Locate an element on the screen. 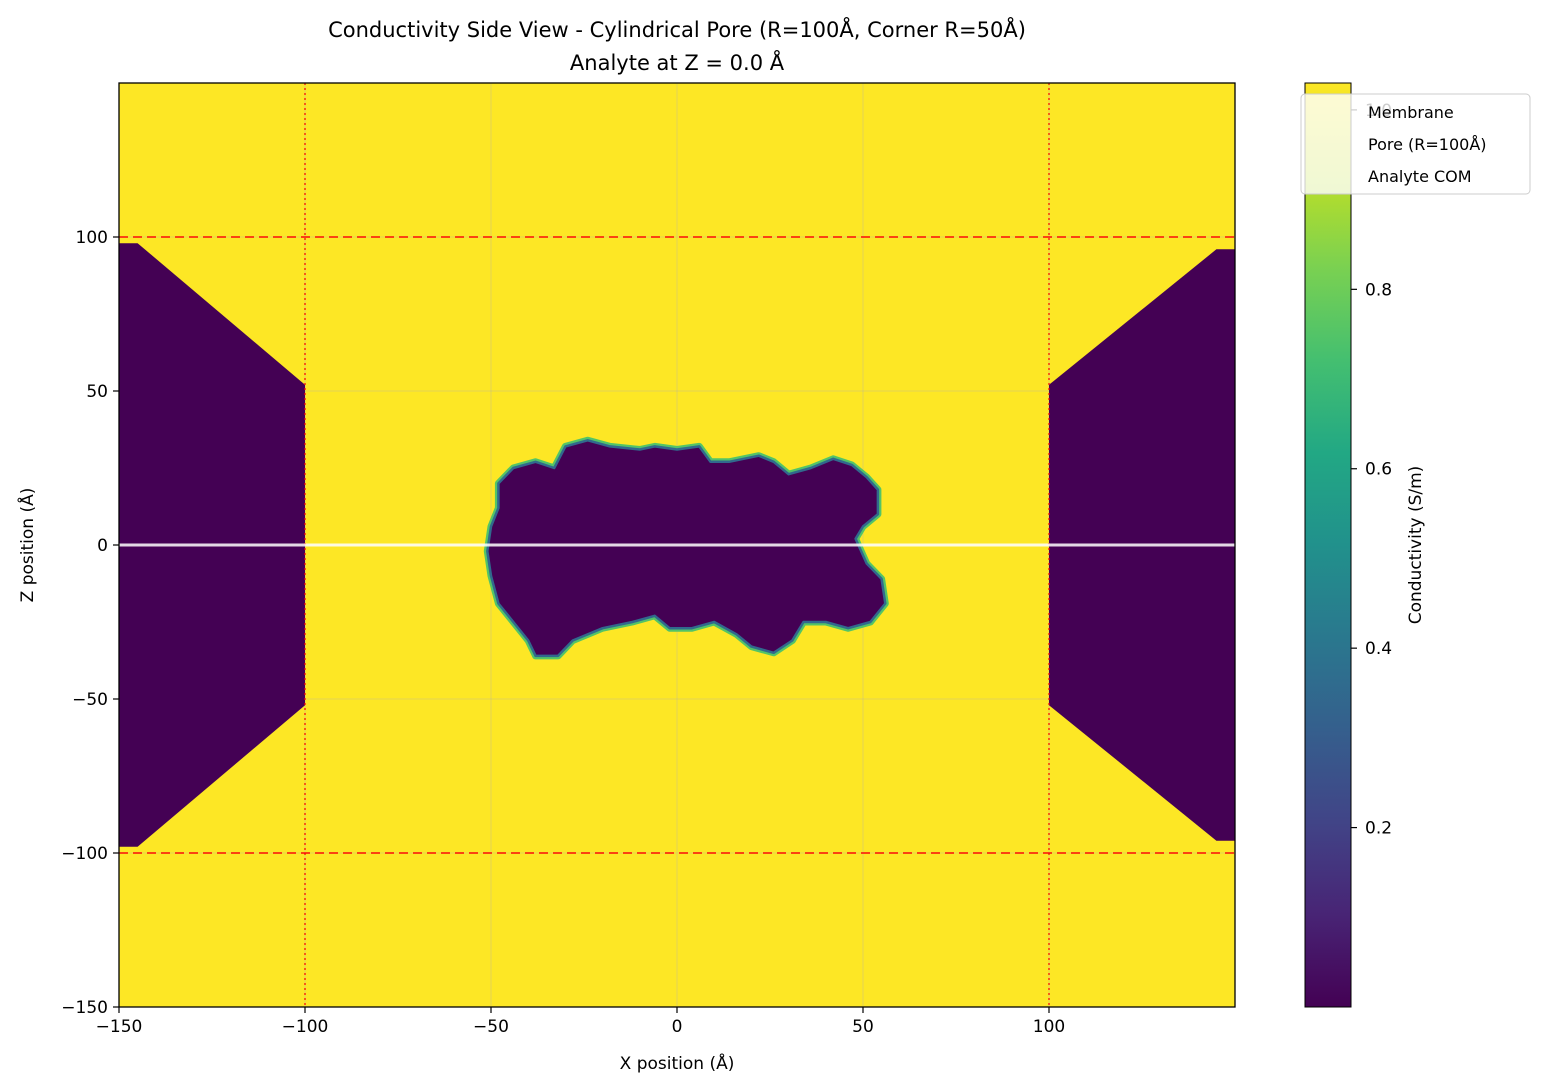  y-tick-label-0: −150 is located at coordinates (84, 1008).